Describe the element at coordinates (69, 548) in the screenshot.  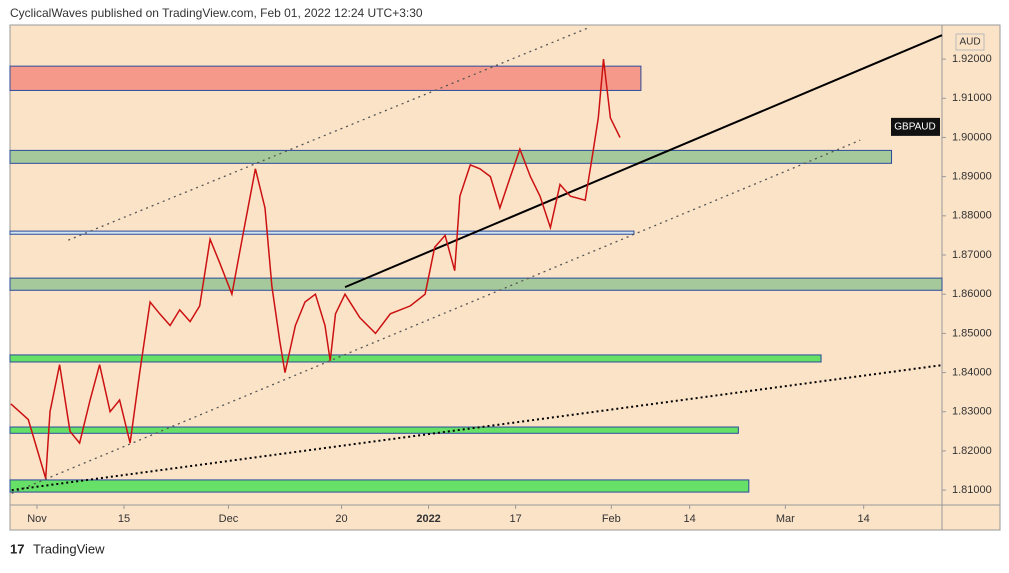
I see `footer-text: TradingView` at that location.